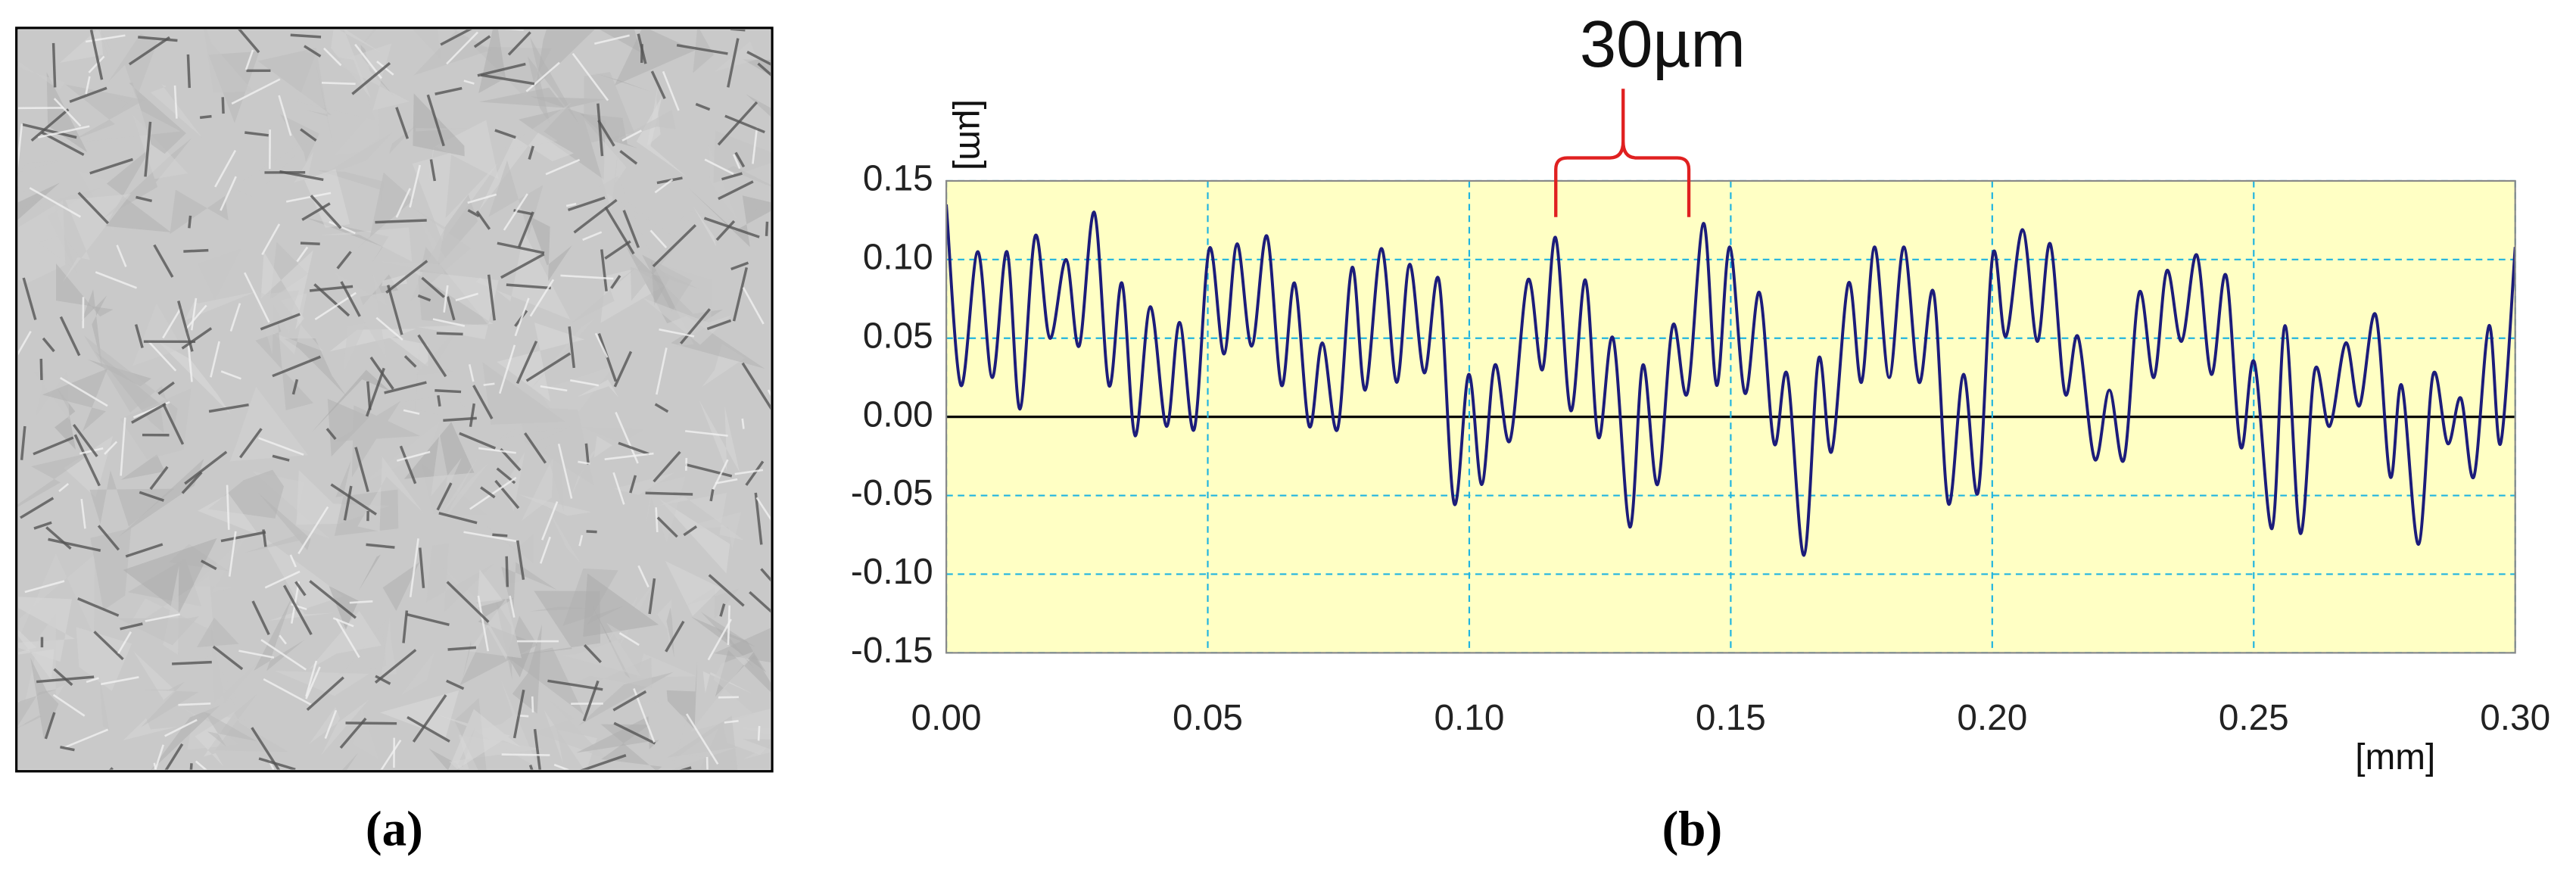 This screenshot has height=888, width=2576. I want to click on y-axis-label: [µm], so click(972, 135).